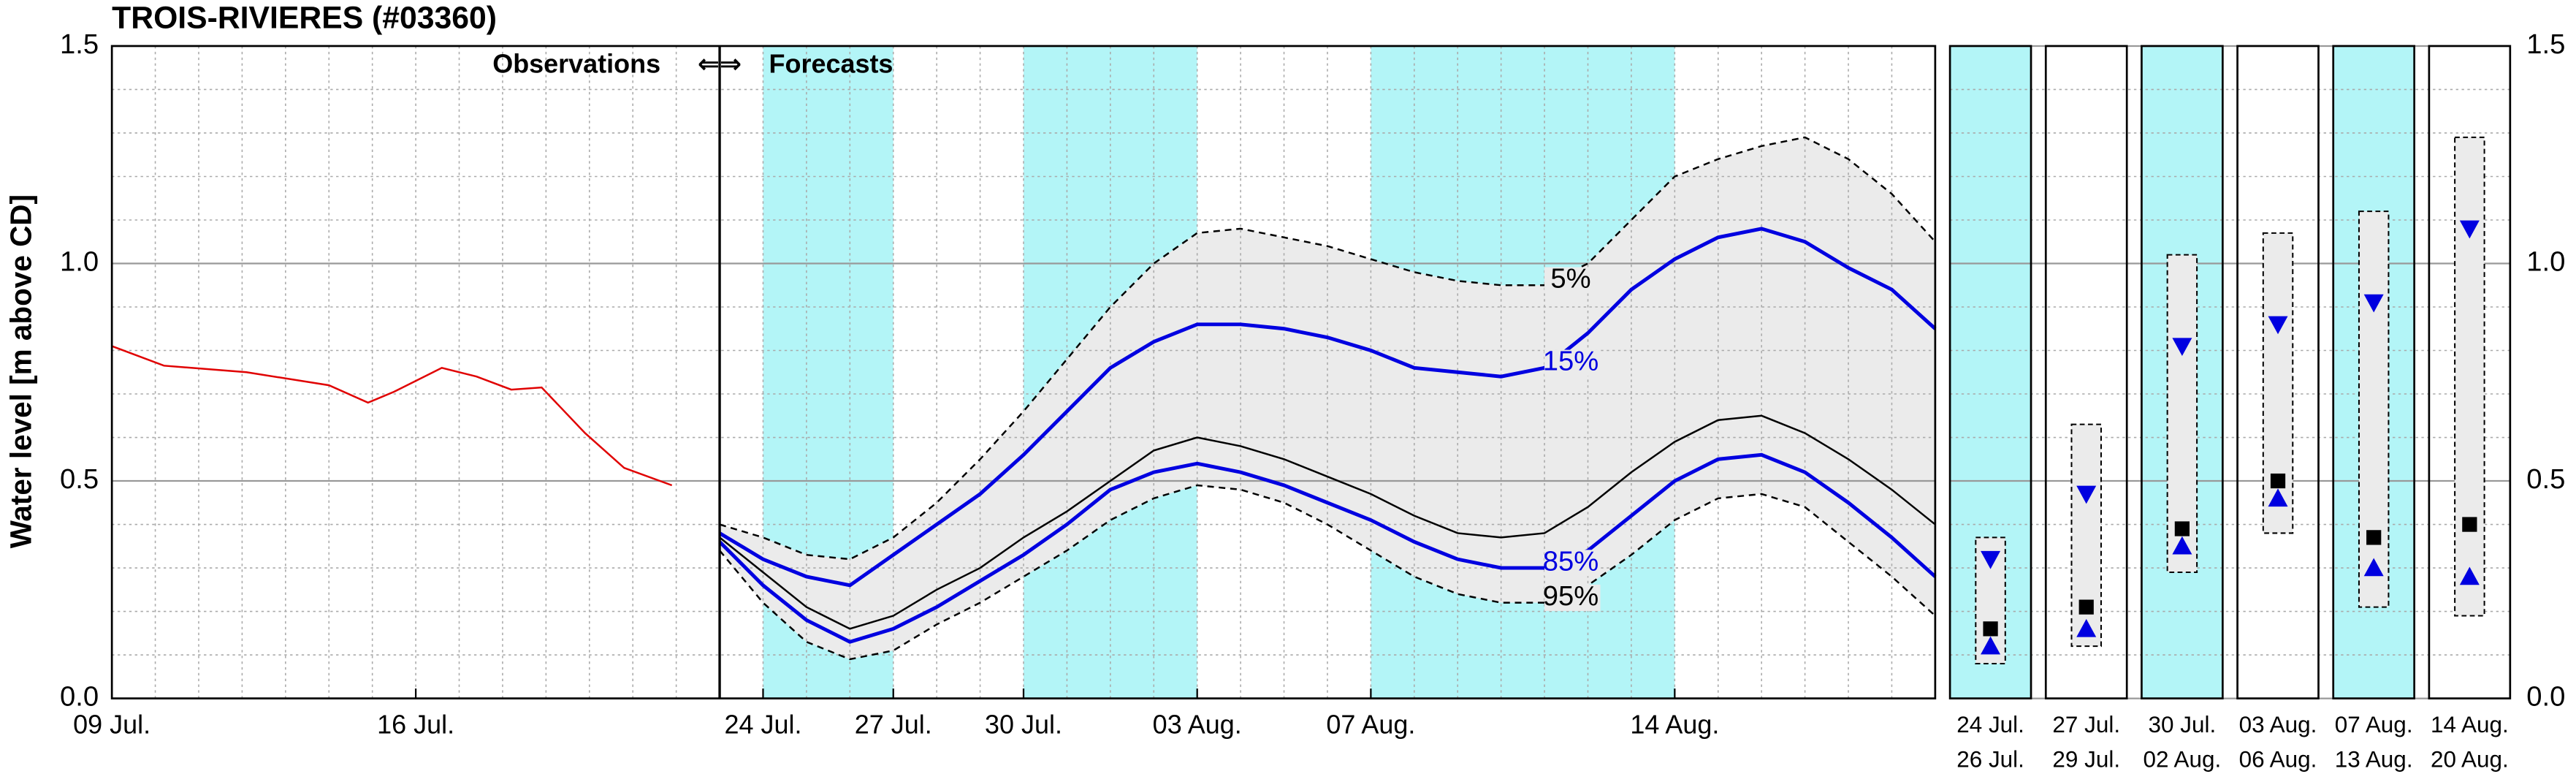  What do you see at coordinates (2470, 724) in the screenshot?
I see `panel-start-label: 14 Aug.` at bounding box center [2470, 724].